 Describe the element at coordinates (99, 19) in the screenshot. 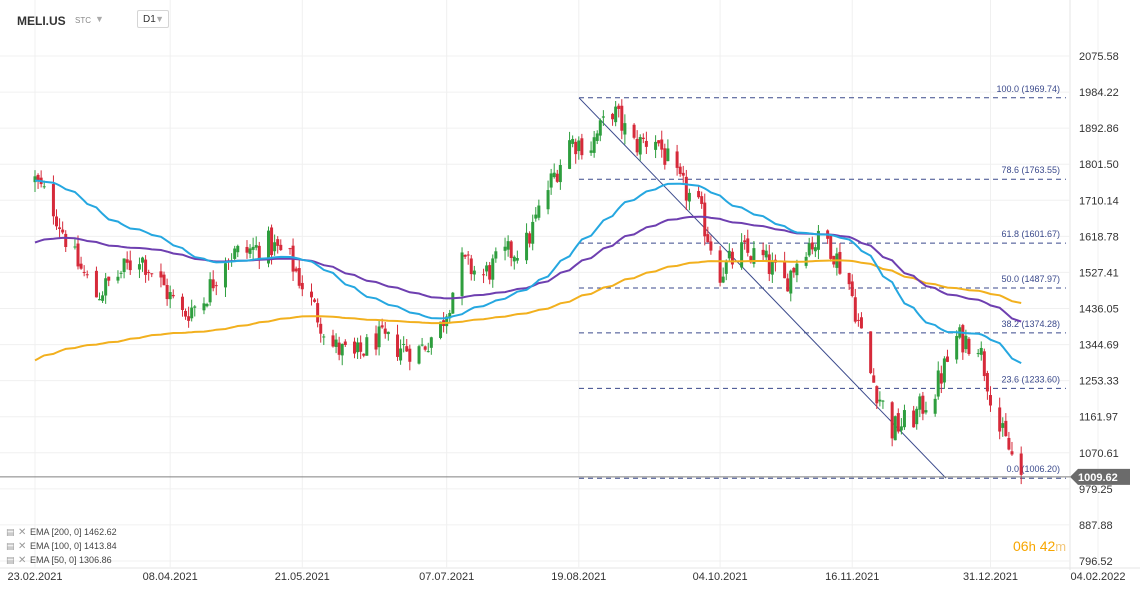

I see `chevron-down-icon: ▼` at that location.